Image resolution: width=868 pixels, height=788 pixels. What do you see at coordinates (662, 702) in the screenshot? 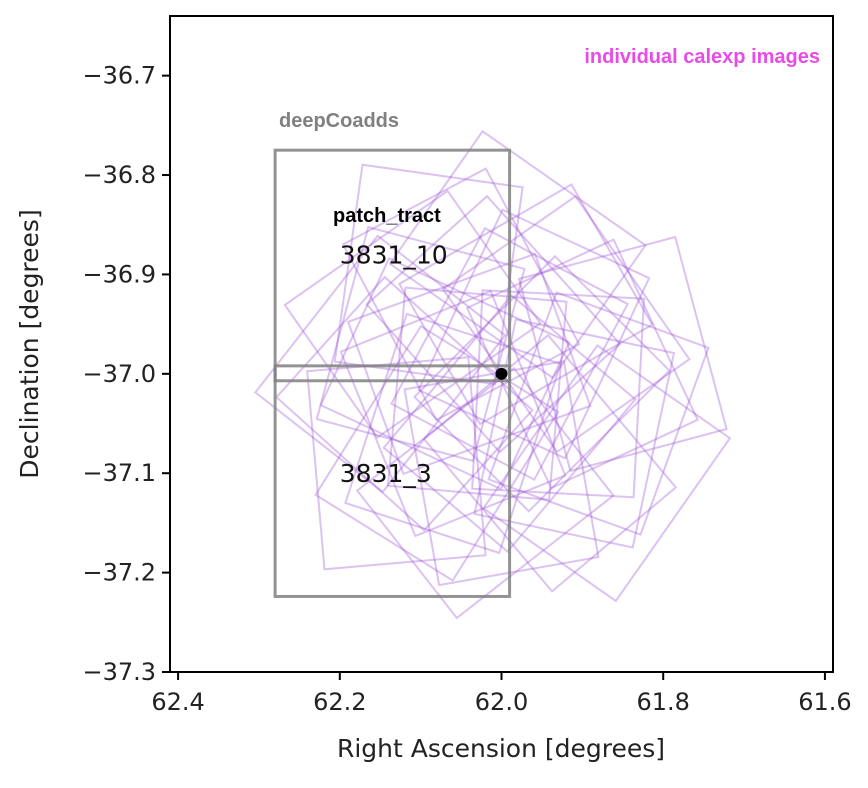
I see `x-tick-label: 61.8` at bounding box center [662, 702].